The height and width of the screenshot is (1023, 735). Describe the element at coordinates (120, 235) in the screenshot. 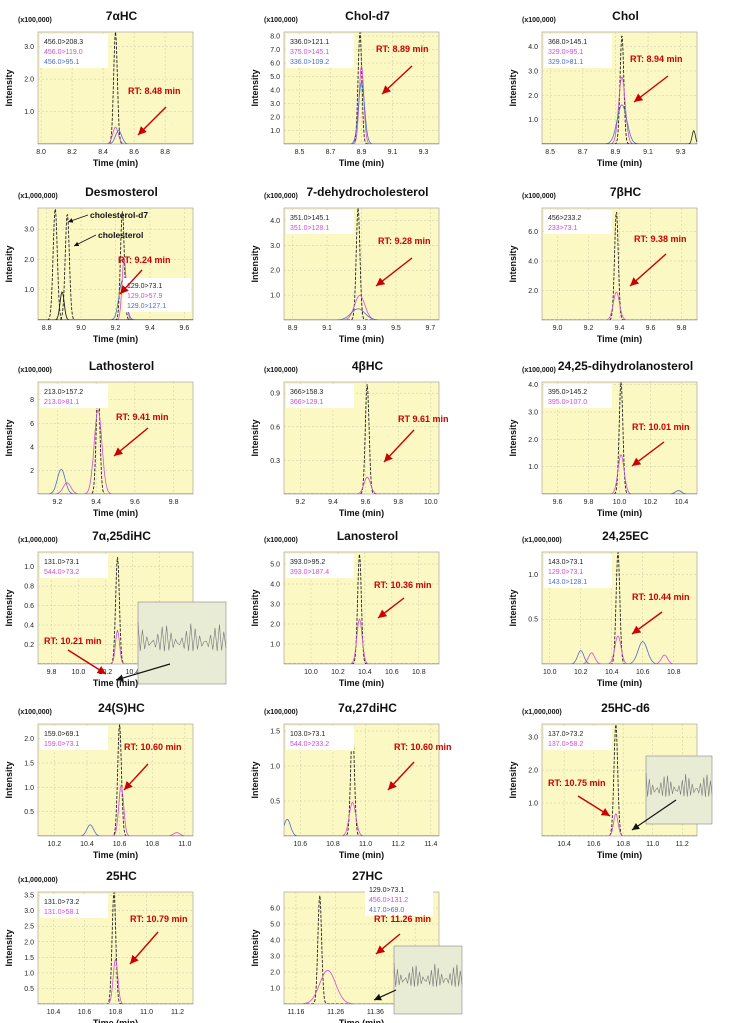

I see `peak-label: cholesterol` at that location.